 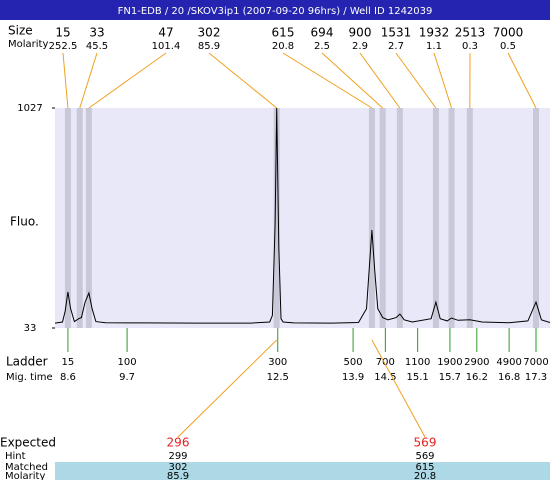 I want to click on ladder-time: 16.2, so click(x=477, y=377).